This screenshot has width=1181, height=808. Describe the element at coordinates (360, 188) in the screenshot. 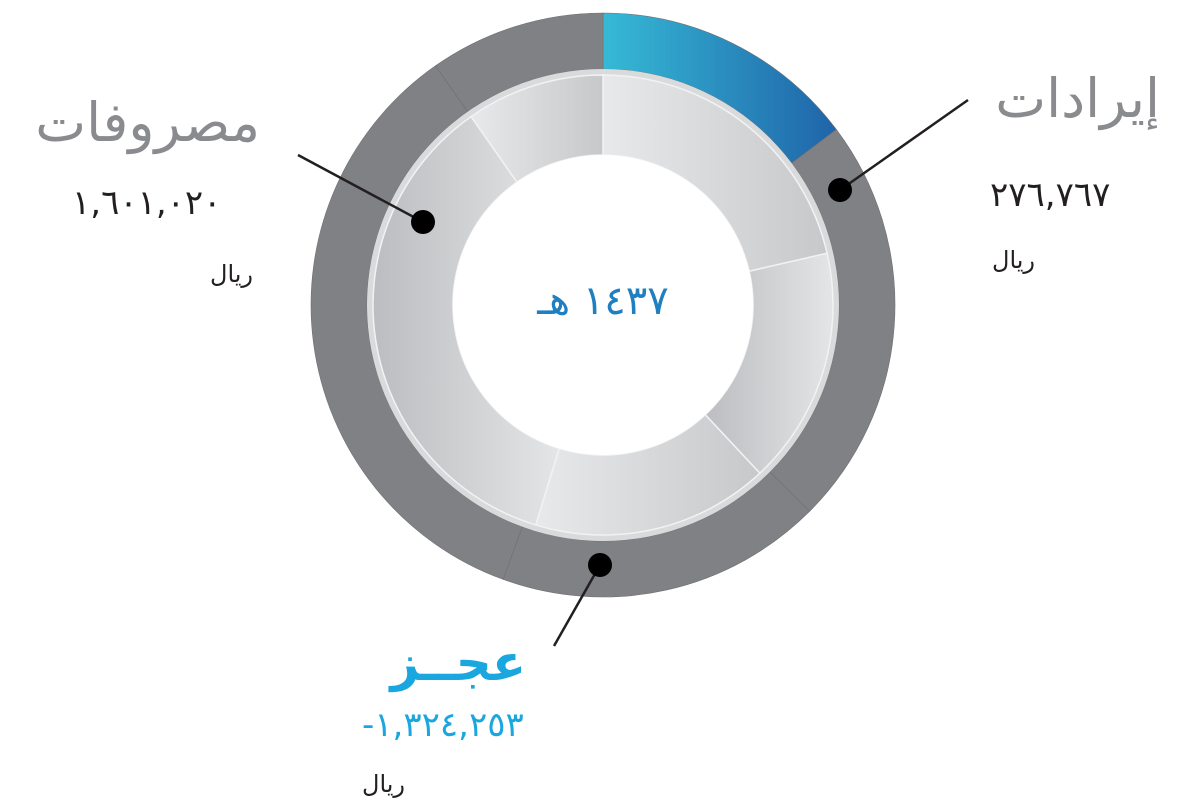

I see `expenses-leader-line` at that location.